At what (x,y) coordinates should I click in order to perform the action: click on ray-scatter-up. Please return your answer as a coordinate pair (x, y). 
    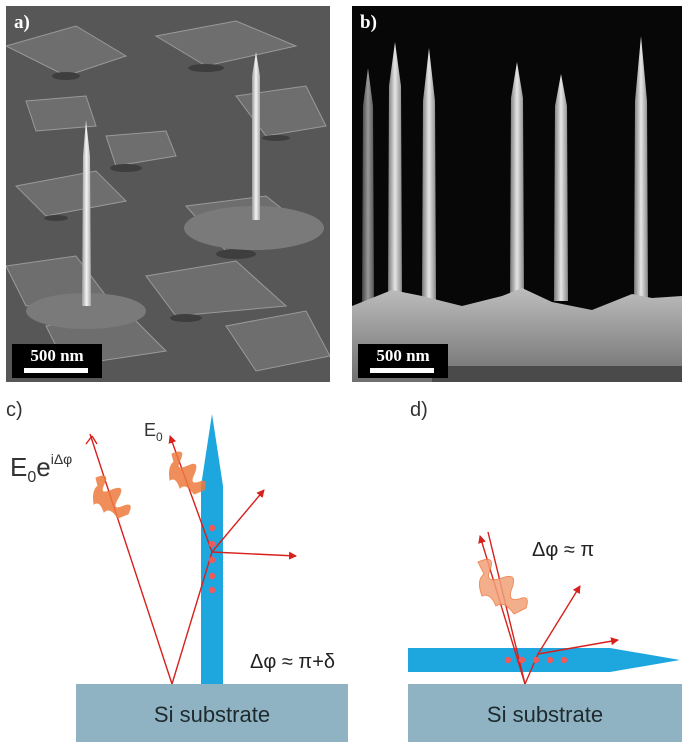
    Looking at the image, I should click on (238, 521).